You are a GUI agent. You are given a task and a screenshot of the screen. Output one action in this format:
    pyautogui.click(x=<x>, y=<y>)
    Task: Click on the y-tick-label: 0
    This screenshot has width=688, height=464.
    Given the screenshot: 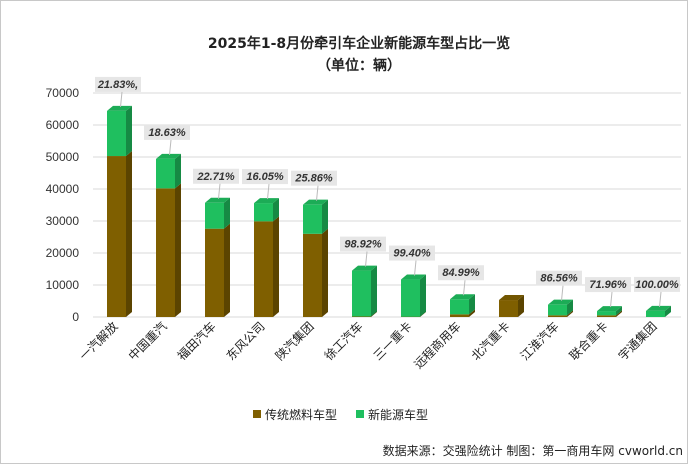 What is the action you would take?
    pyautogui.click(x=75, y=317)
    